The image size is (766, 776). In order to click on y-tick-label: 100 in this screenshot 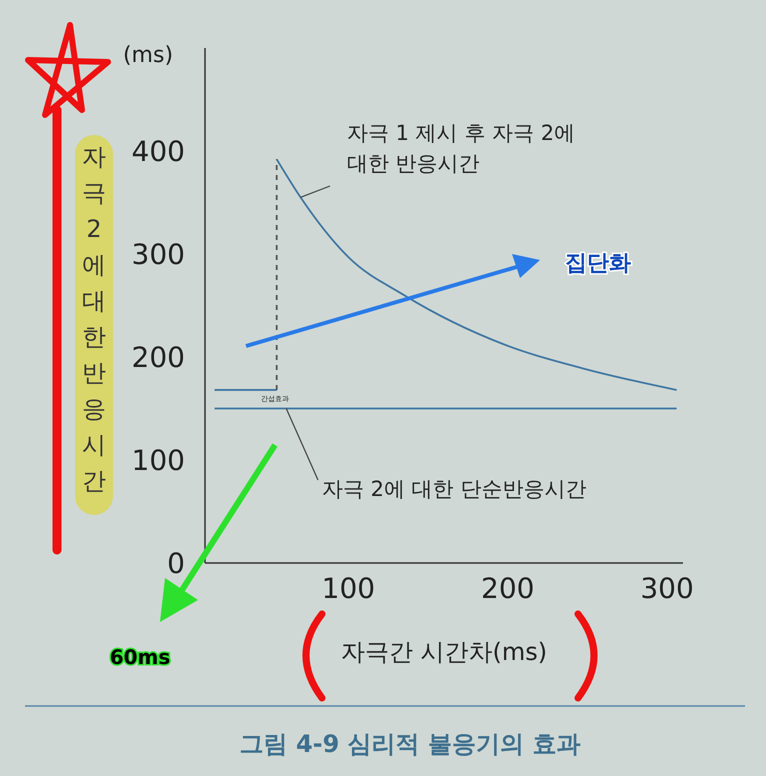, I will do `click(158, 460)`.